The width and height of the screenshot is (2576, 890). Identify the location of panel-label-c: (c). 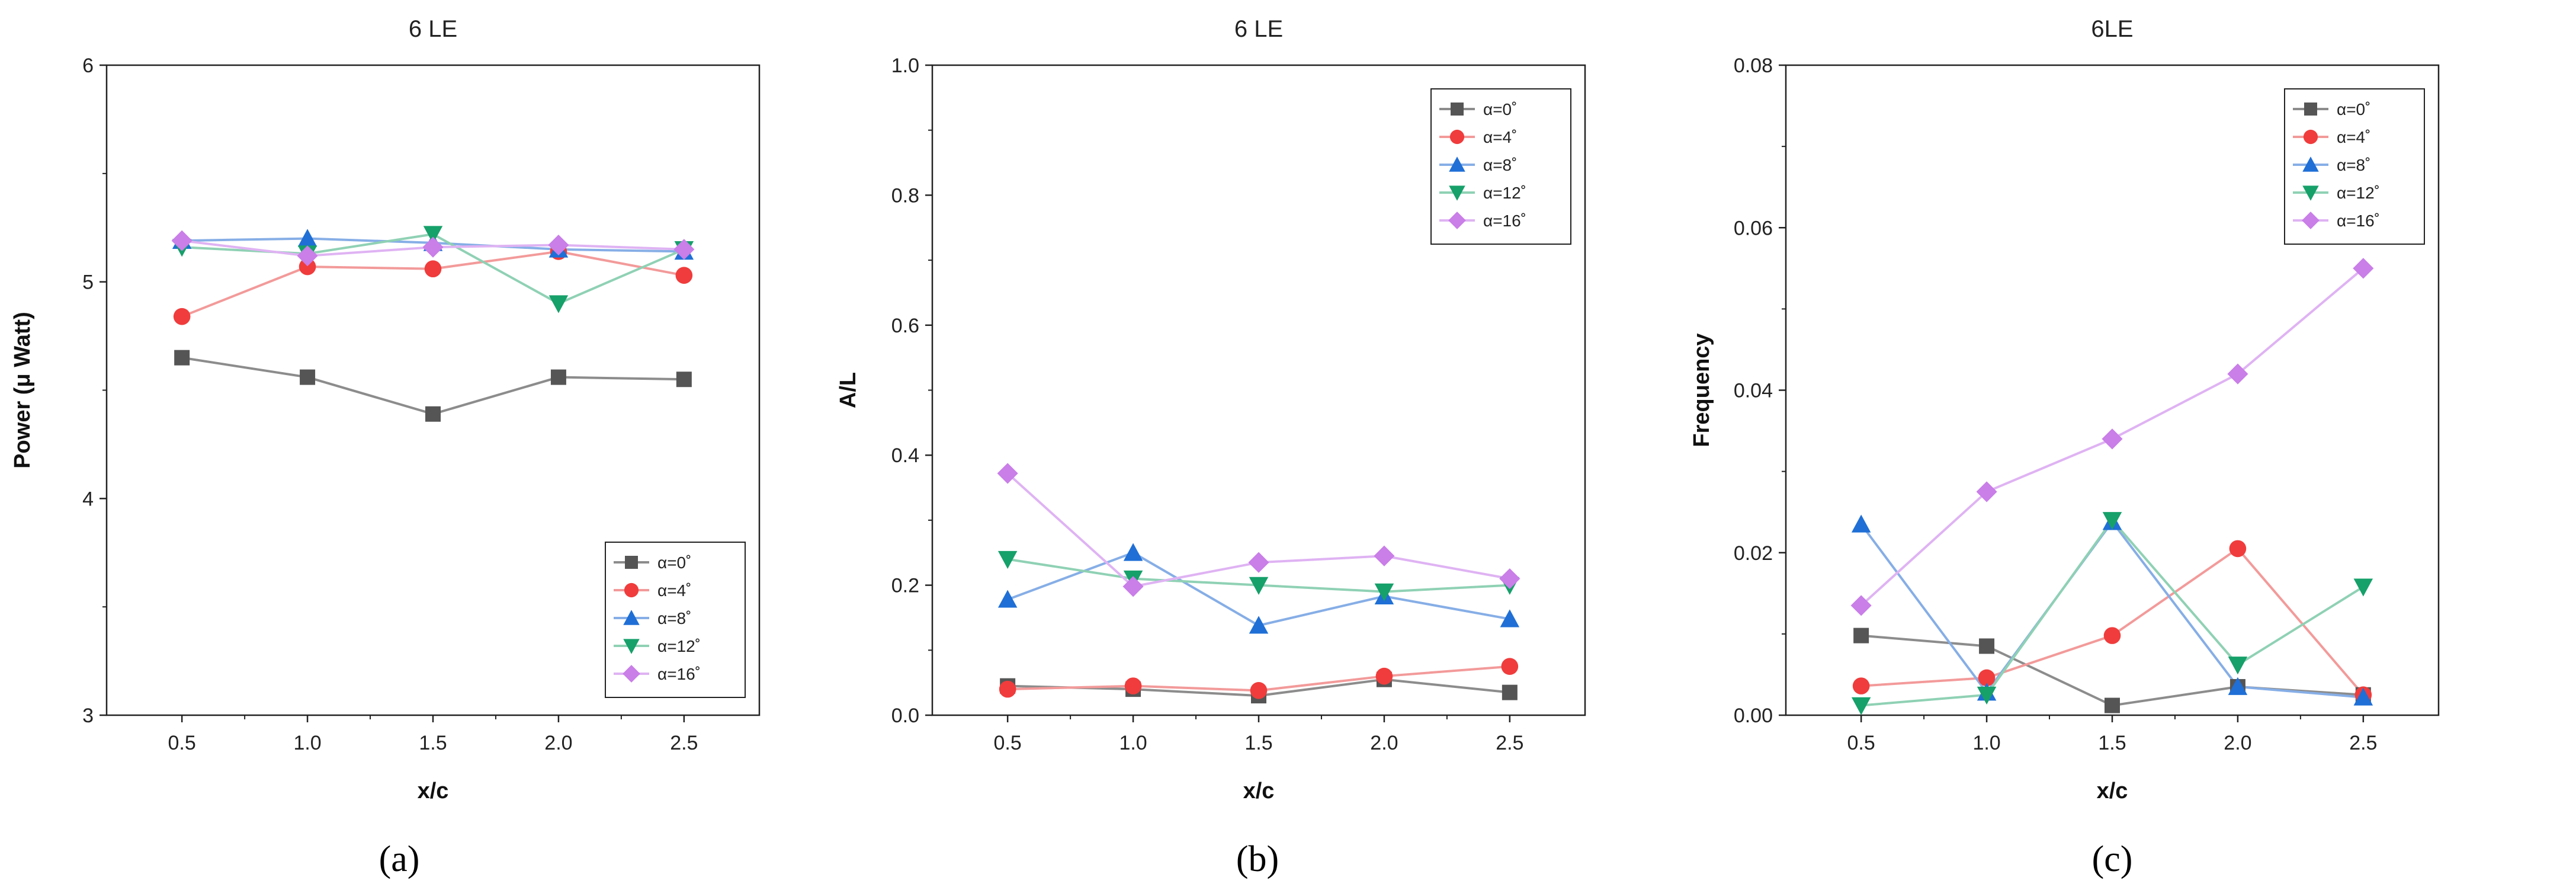
(2112, 859).